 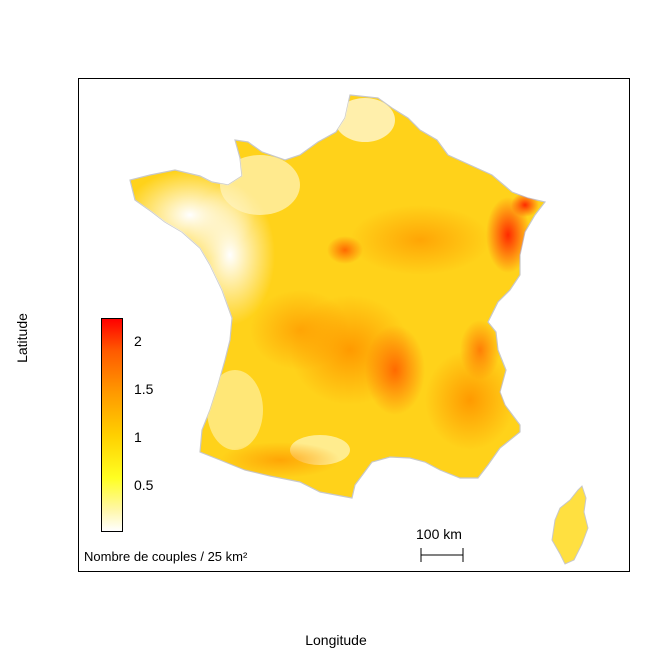 I want to click on y-axis-label: Latitude, so click(x=22, y=338).